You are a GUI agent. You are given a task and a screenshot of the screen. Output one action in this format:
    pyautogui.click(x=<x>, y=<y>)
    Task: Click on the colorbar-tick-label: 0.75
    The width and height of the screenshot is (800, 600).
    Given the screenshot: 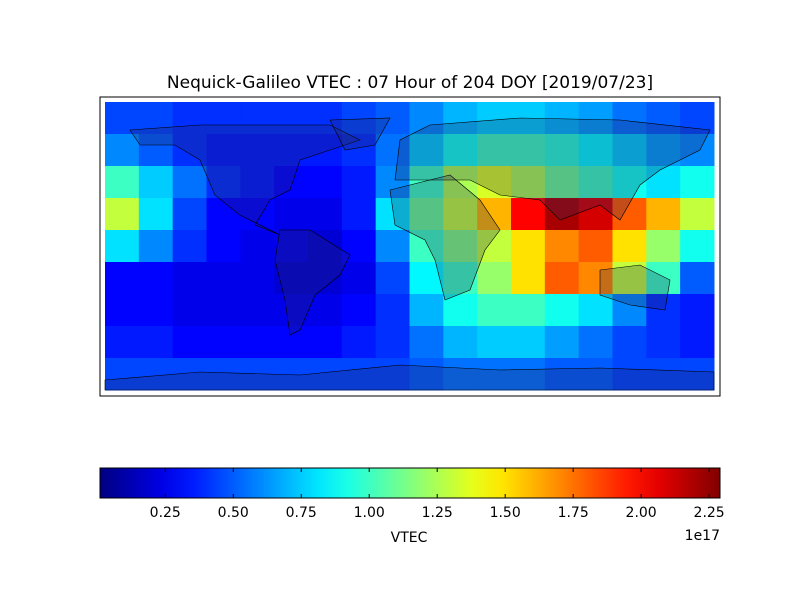 What is the action you would take?
    pyautogui.click(x=301, y=513)
    